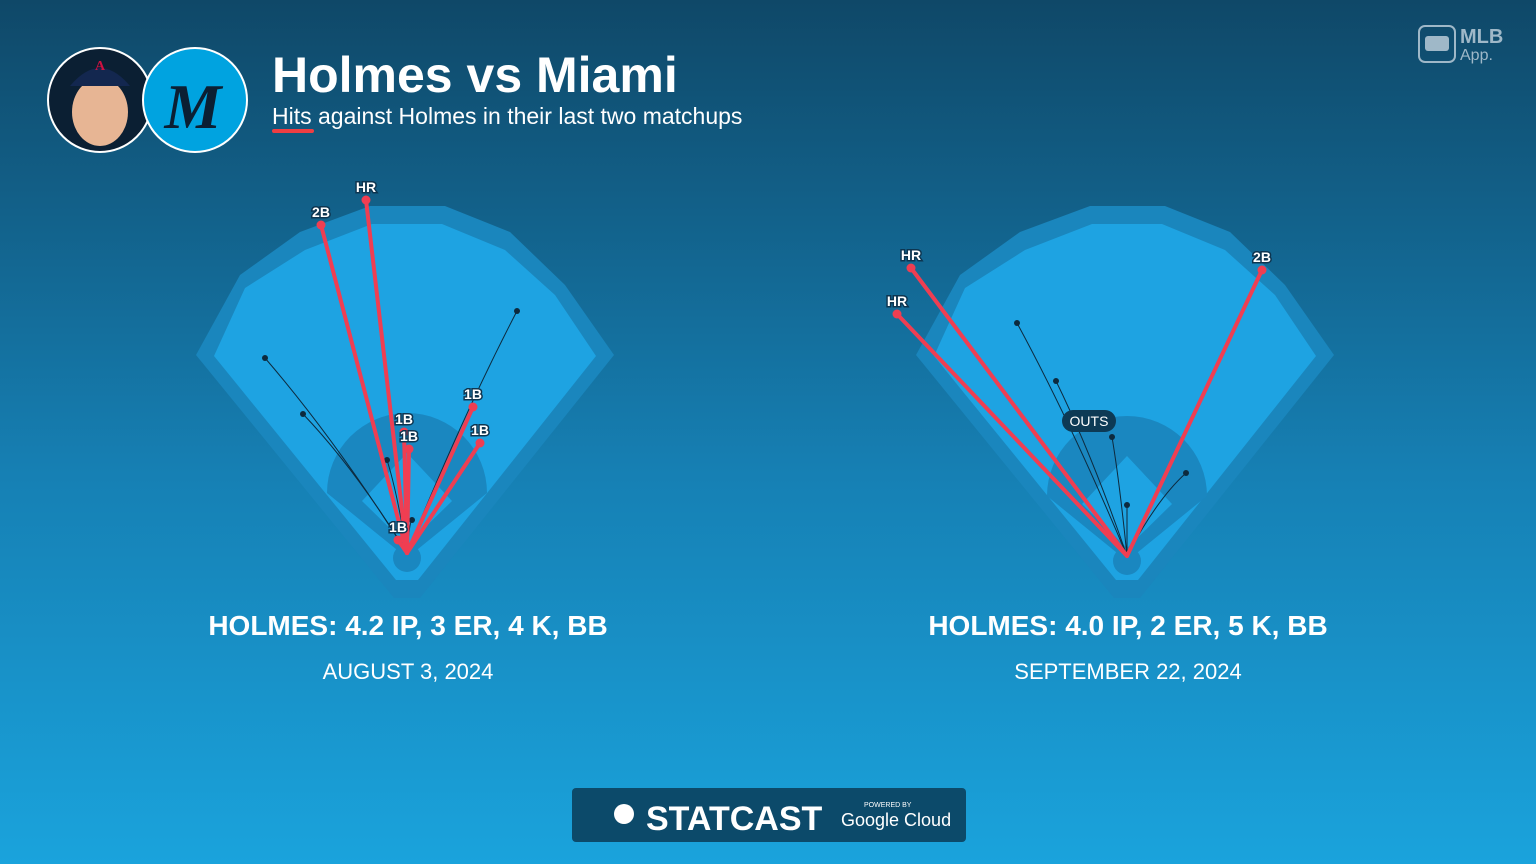 The width and height of the screenshot is (1536, 864). Describe the element at coordinates (100, 66) in the screenshot. I see `svg-text: A` at that location.